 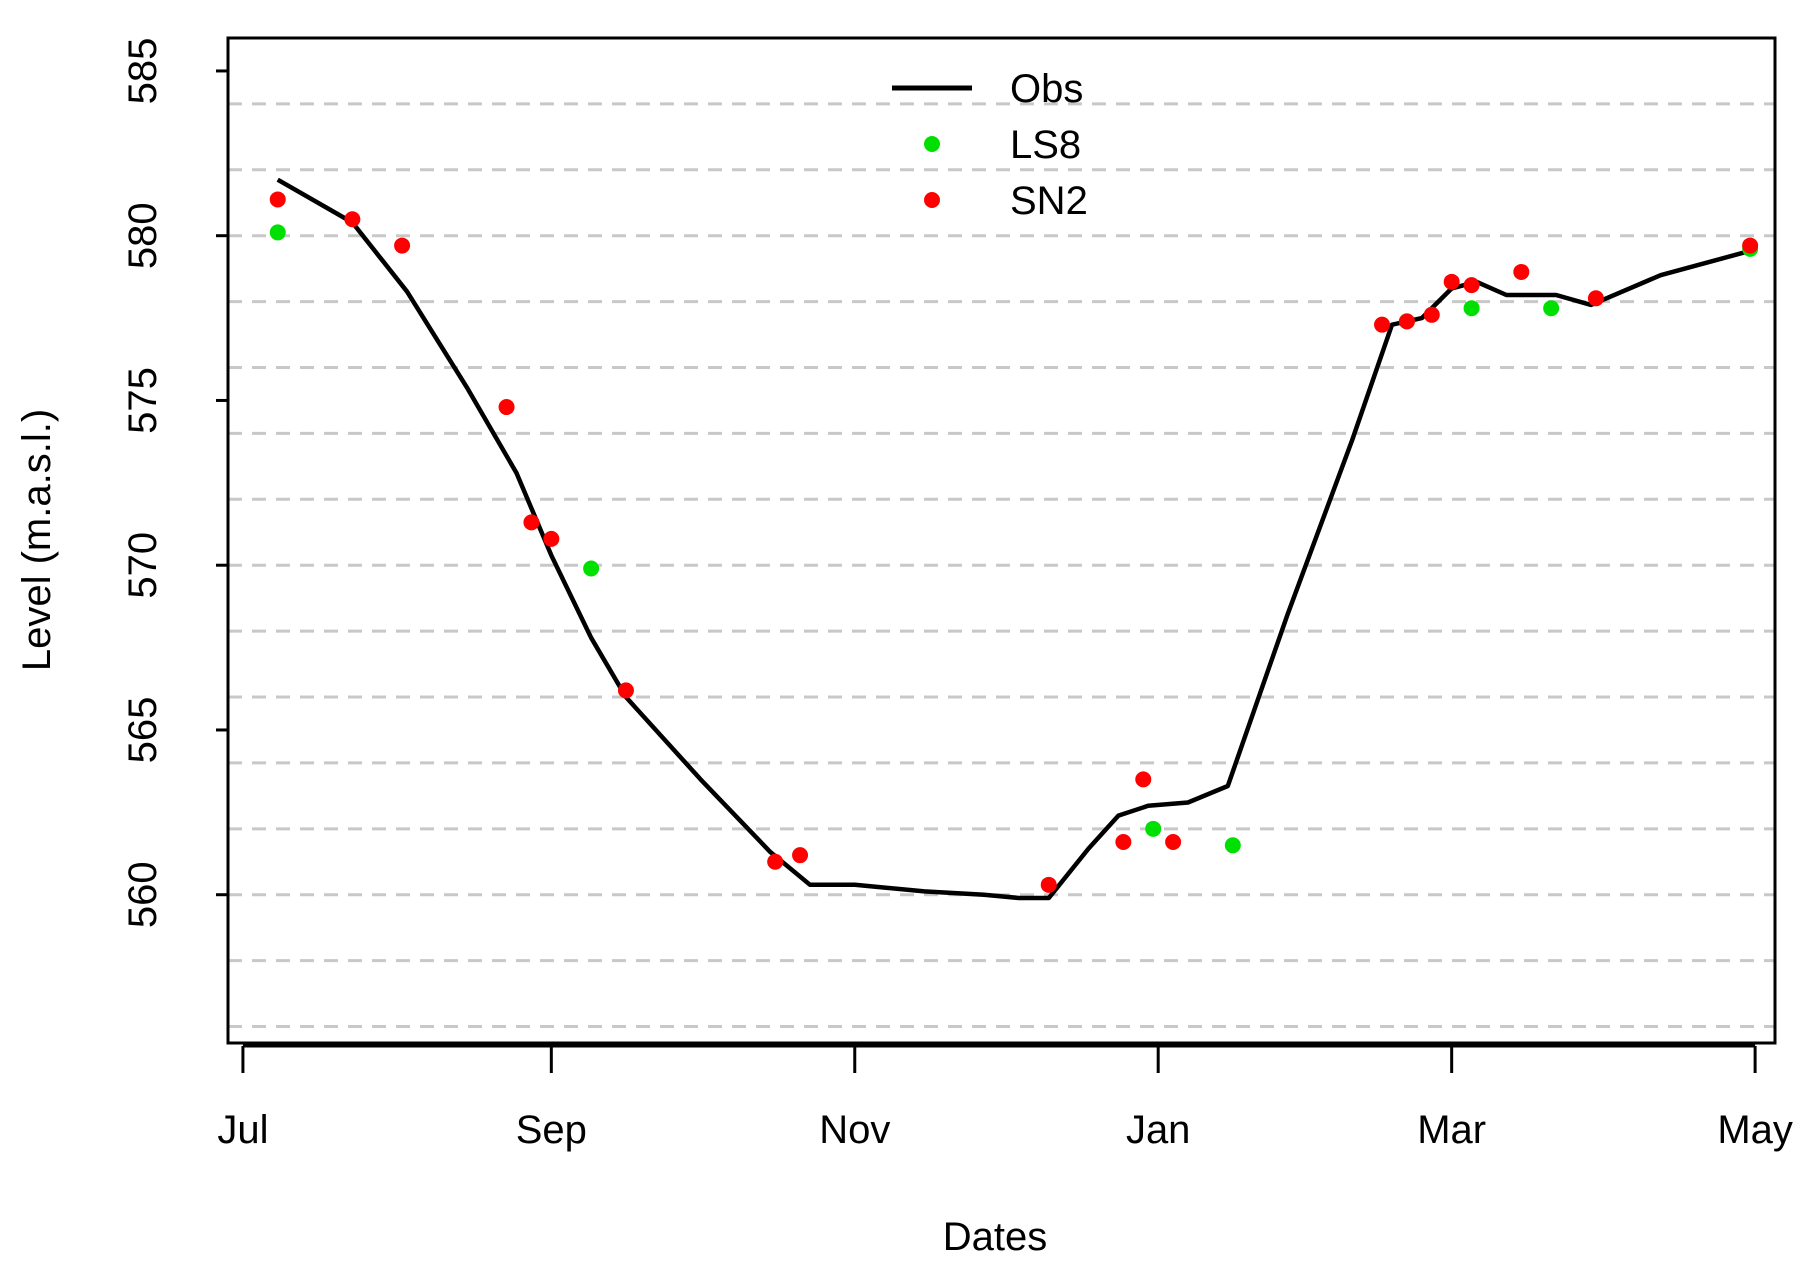 What do you see at coordinates (143, 400) in the screenshot?
I see `y-tick-label: 575` at bounding box center [143, 400].